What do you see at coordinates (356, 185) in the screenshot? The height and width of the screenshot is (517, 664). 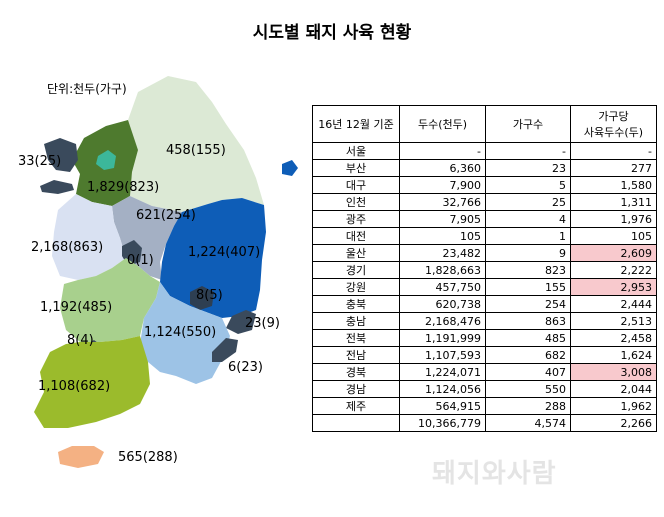 I see `region-cell: 대구` at bounding box center [356, 185].